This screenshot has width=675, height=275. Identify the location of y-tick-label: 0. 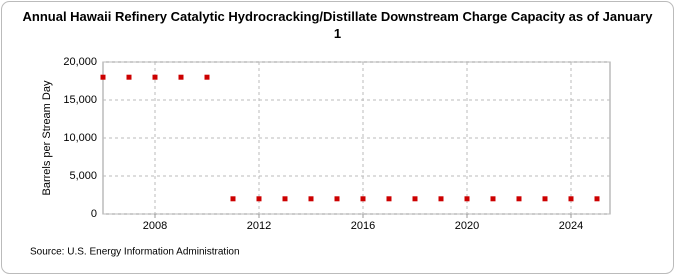
(94, 214).